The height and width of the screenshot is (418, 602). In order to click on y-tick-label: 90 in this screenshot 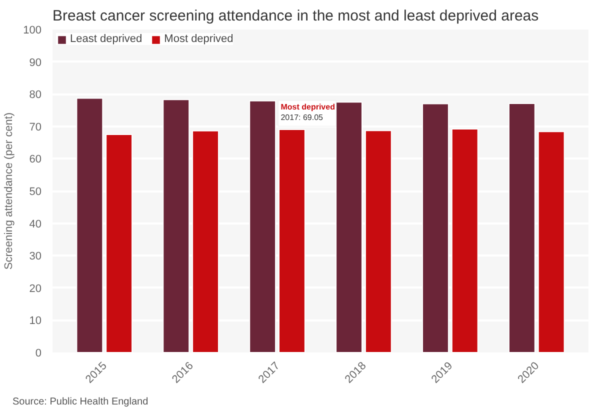, I will do `click(35, 62)`.